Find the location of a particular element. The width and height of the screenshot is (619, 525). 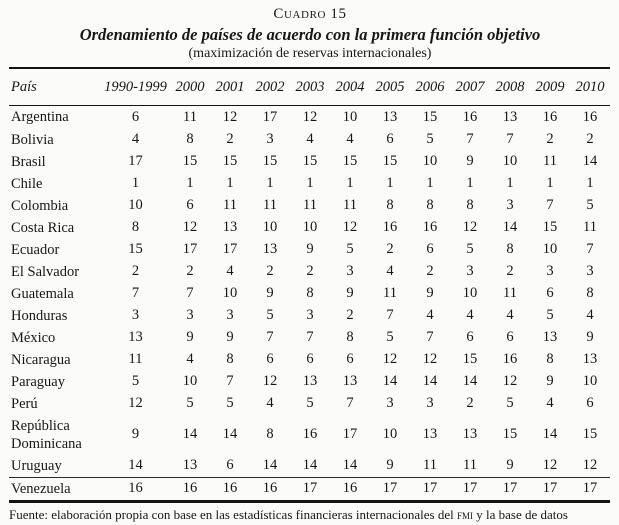

column-header-pais: País is located at coordinates (55, 87).